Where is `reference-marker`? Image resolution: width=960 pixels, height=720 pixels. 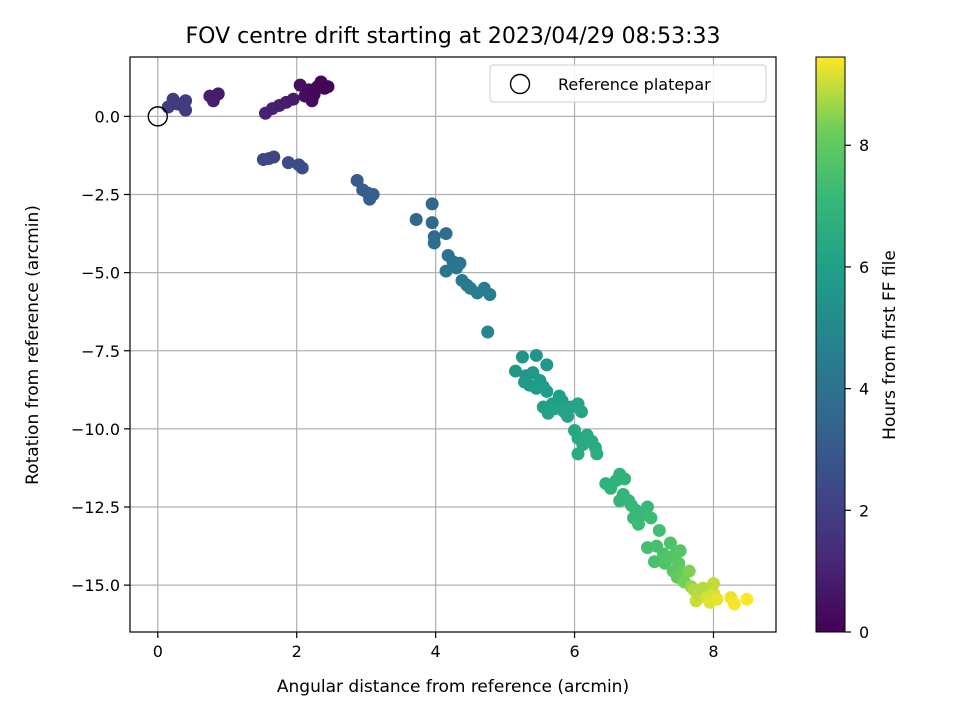
reference-marker is located at coordinates (157, 116).